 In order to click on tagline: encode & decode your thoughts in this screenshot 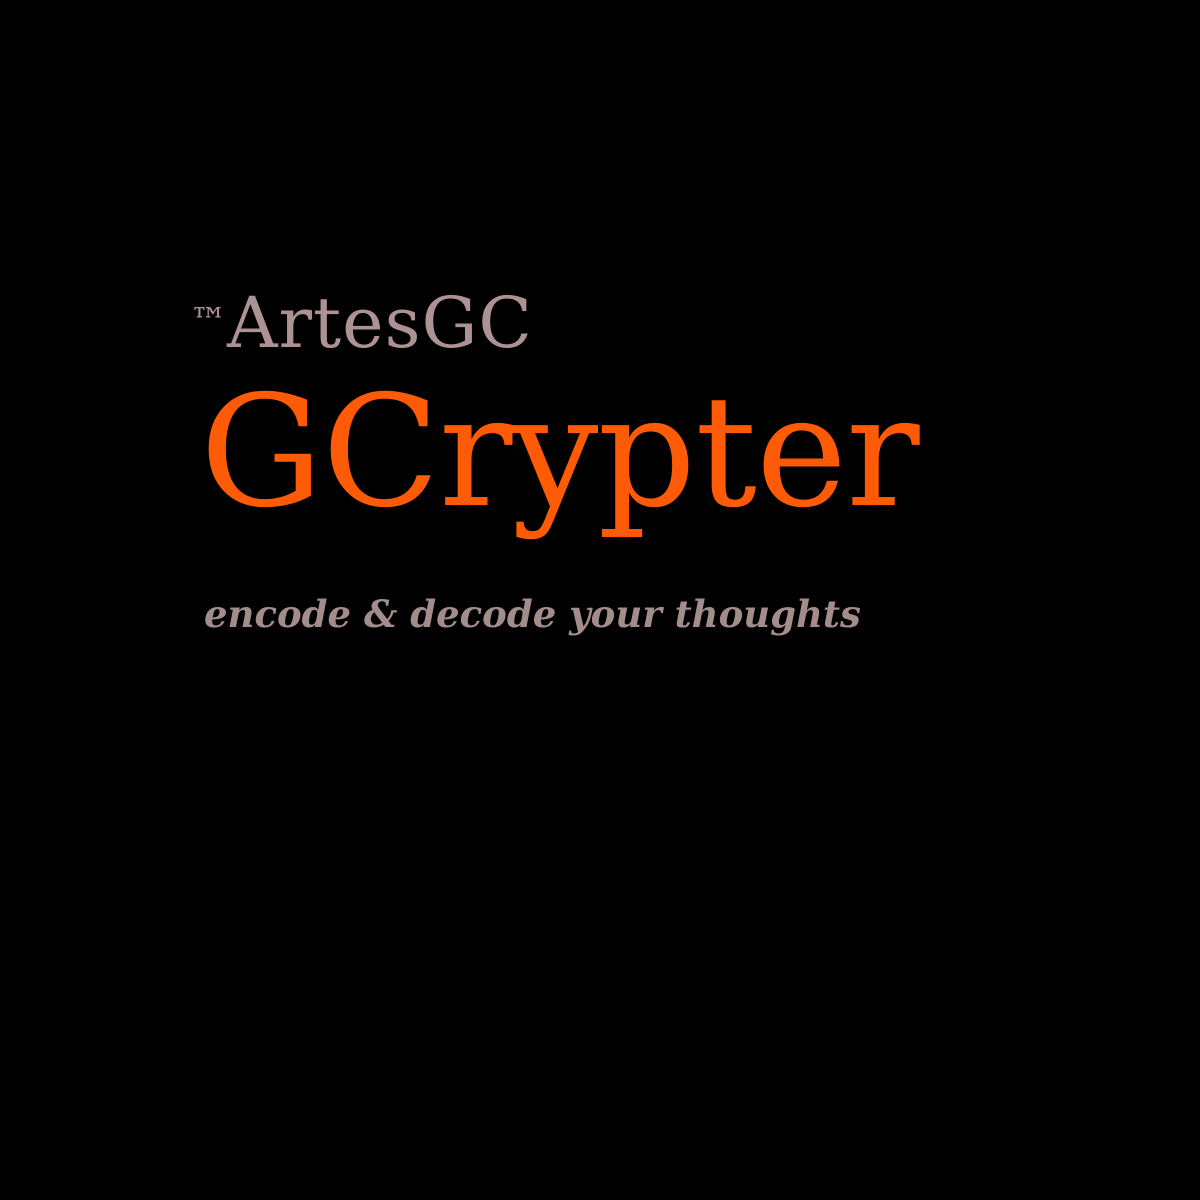, I will do `click(532, 614)`.